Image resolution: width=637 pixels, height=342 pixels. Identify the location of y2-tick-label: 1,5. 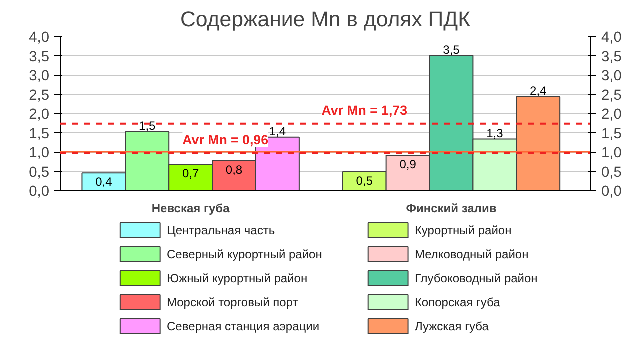
(612, 134).